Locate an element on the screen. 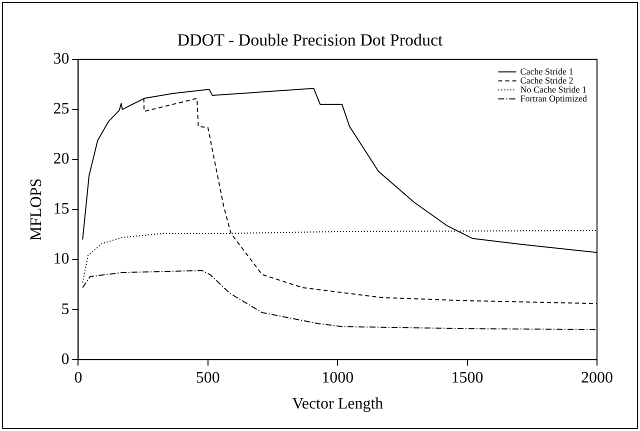  y-tick-label: 30 is located at coordinates (61, 59).